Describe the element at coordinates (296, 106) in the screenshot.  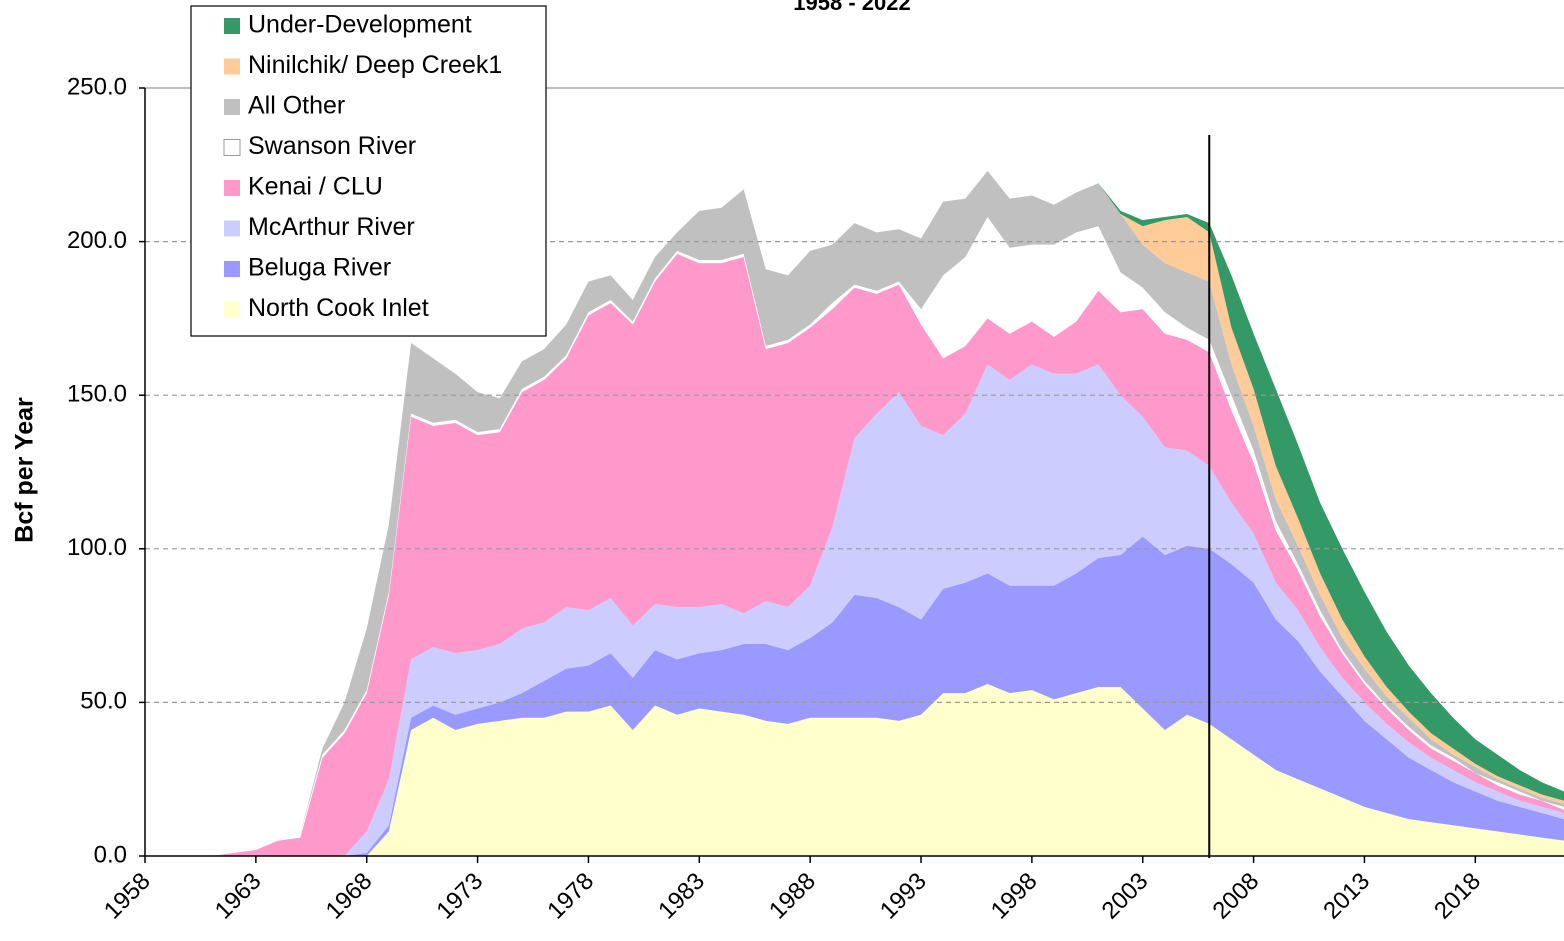
I see `legend-label: All Other` at that location.